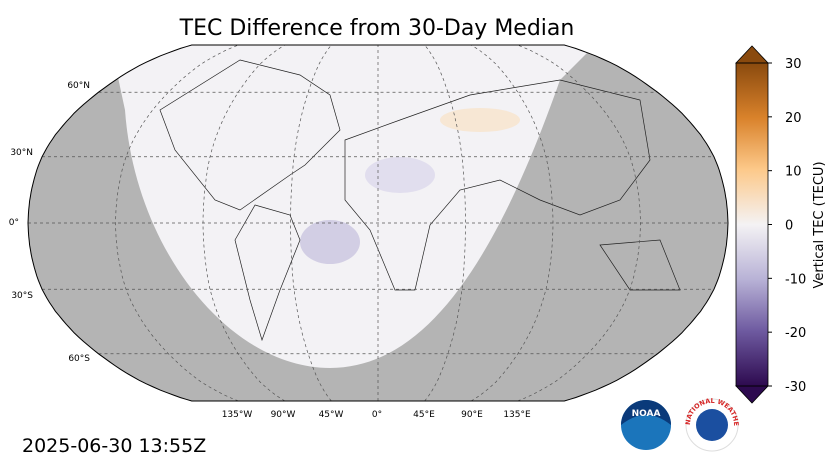 This screenshot has height=470, width=835. I want to click on latitude-labels: 60°N 30°N 0° 30°S 60°S, so click(50, 222).